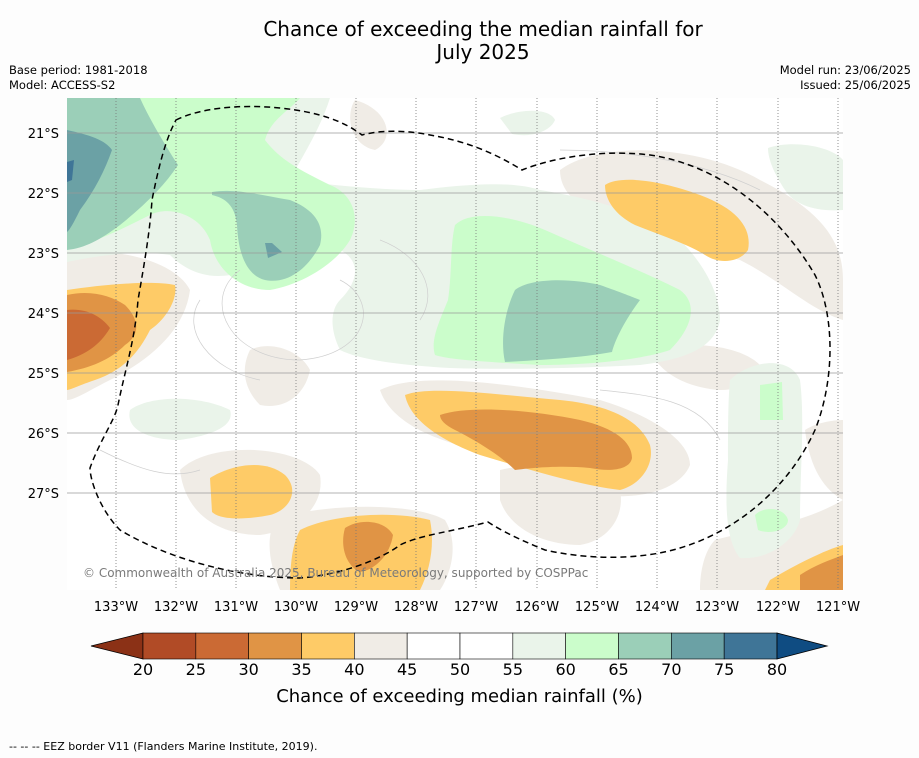 The width and height of the screenshot is (919, 758). Describe the element at coordinates (117, 646) in the screenshot. I see `colorbar-under-arrow` at that location.